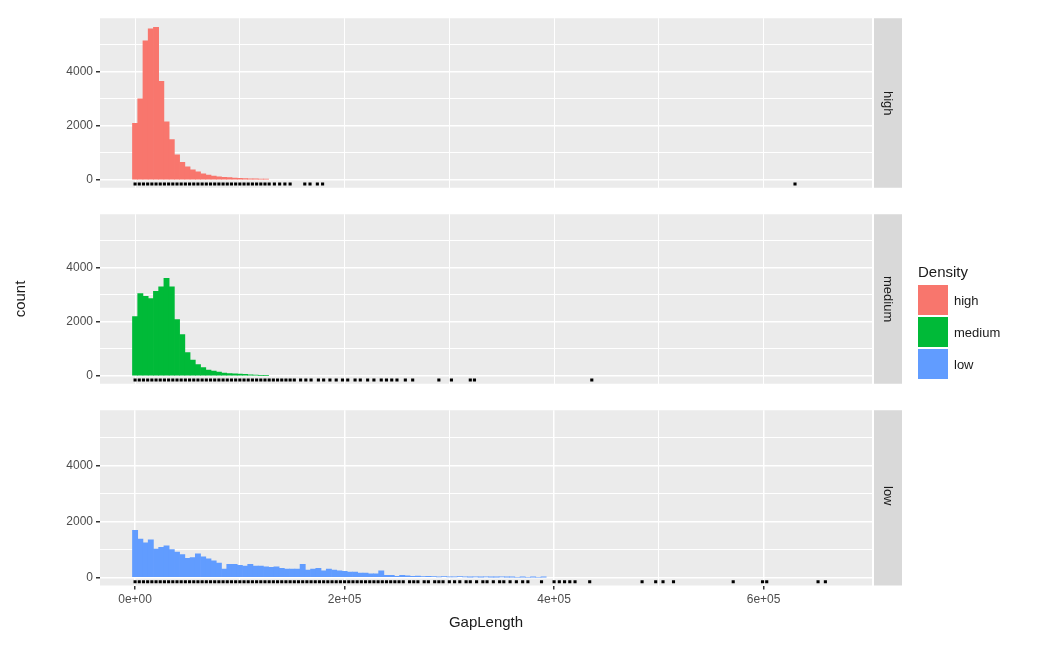  What do you see at coordinates (944, 271) in the screenshot?
I see `legend-title: Density` at bounding box center [944, 271].